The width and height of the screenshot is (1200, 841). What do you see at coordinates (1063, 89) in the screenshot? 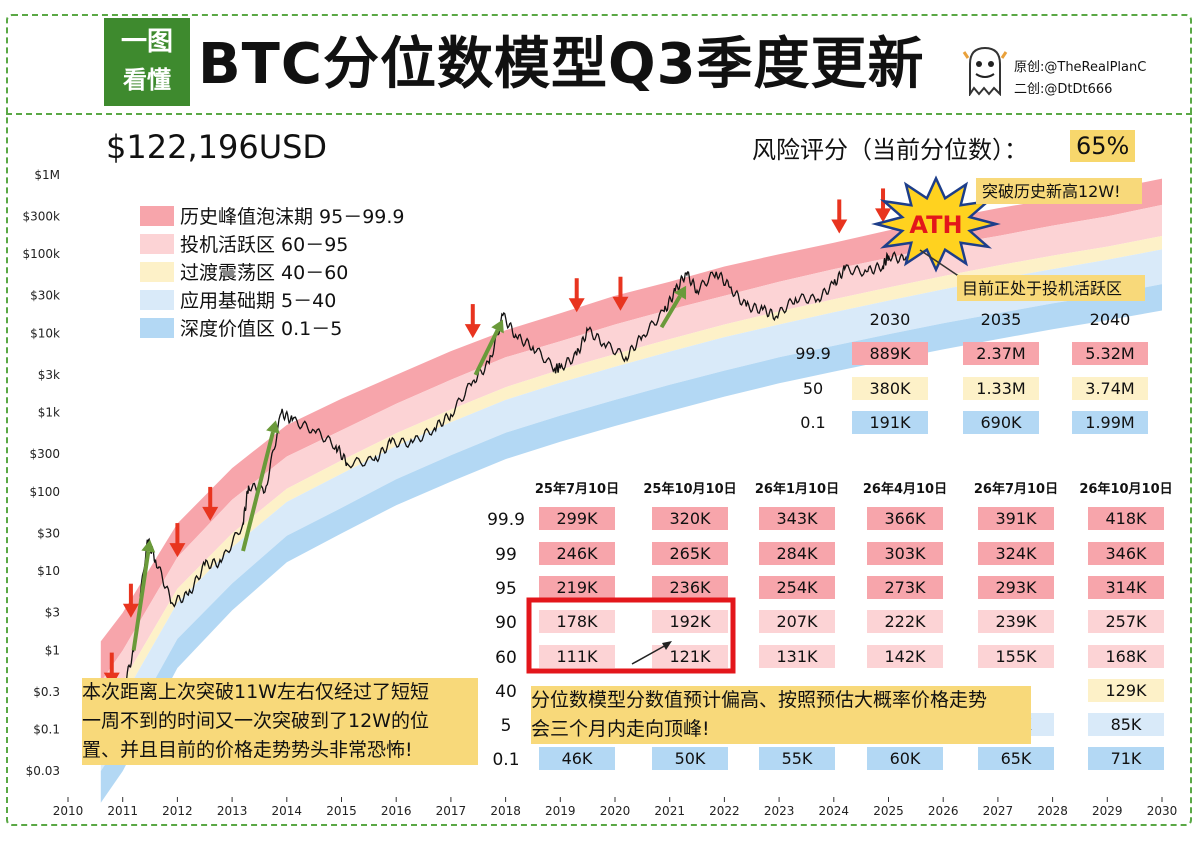
I see `credit-second: 二创:@DtDt666` at bounding box center [1063, 89].